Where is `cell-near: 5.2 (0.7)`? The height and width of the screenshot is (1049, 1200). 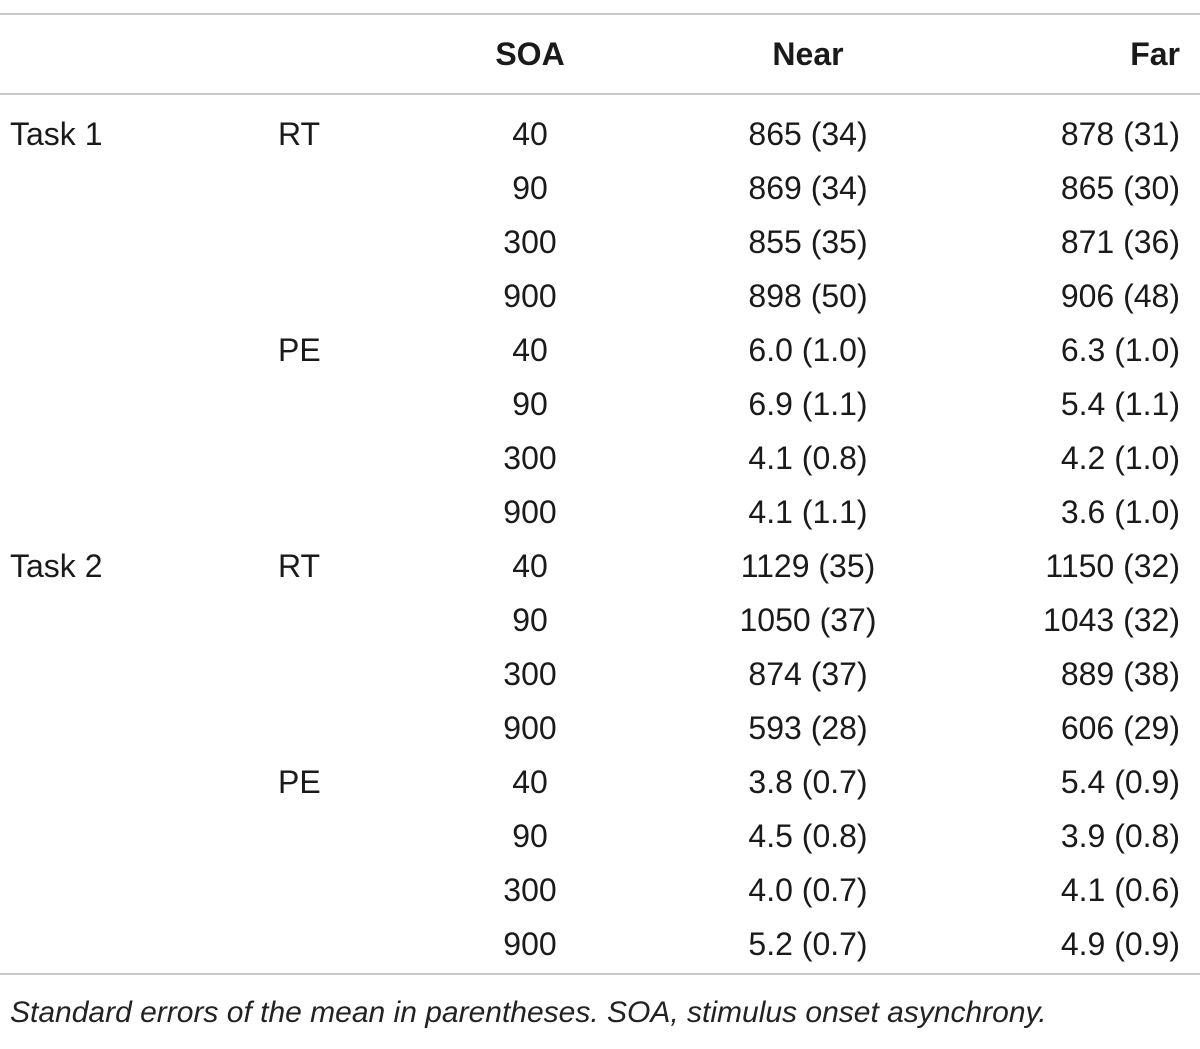 cell-near: 5.2 (0.7) is located at coordinates (808, 944).